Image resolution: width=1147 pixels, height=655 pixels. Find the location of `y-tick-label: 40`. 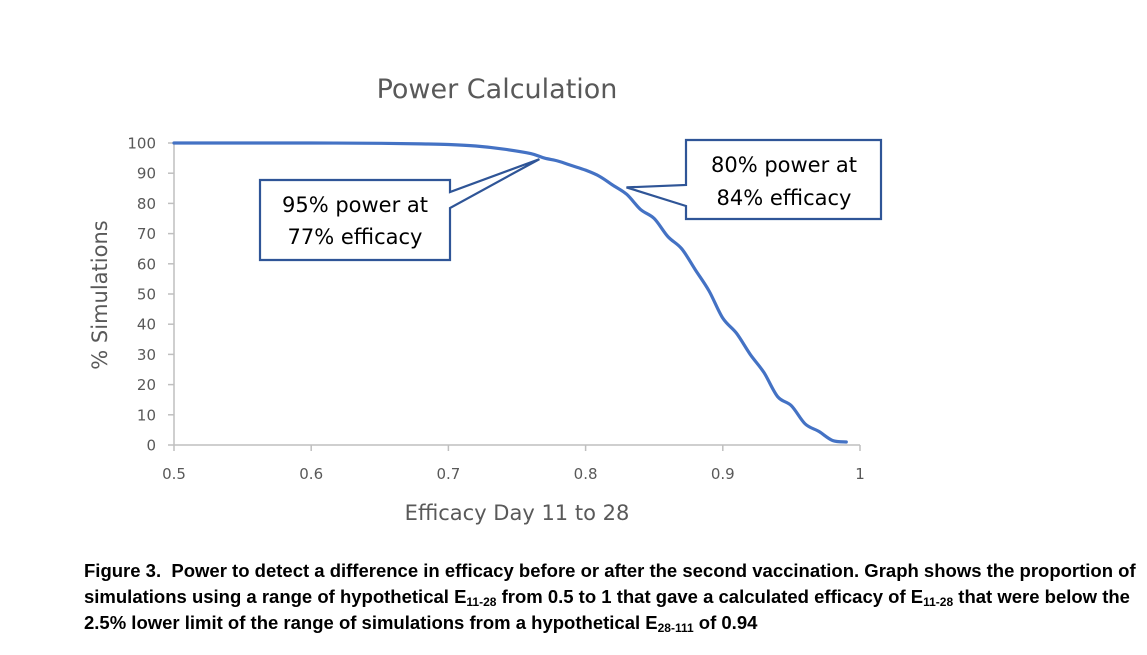

y-tick-label: 40 is located at coordinates (146, 325).